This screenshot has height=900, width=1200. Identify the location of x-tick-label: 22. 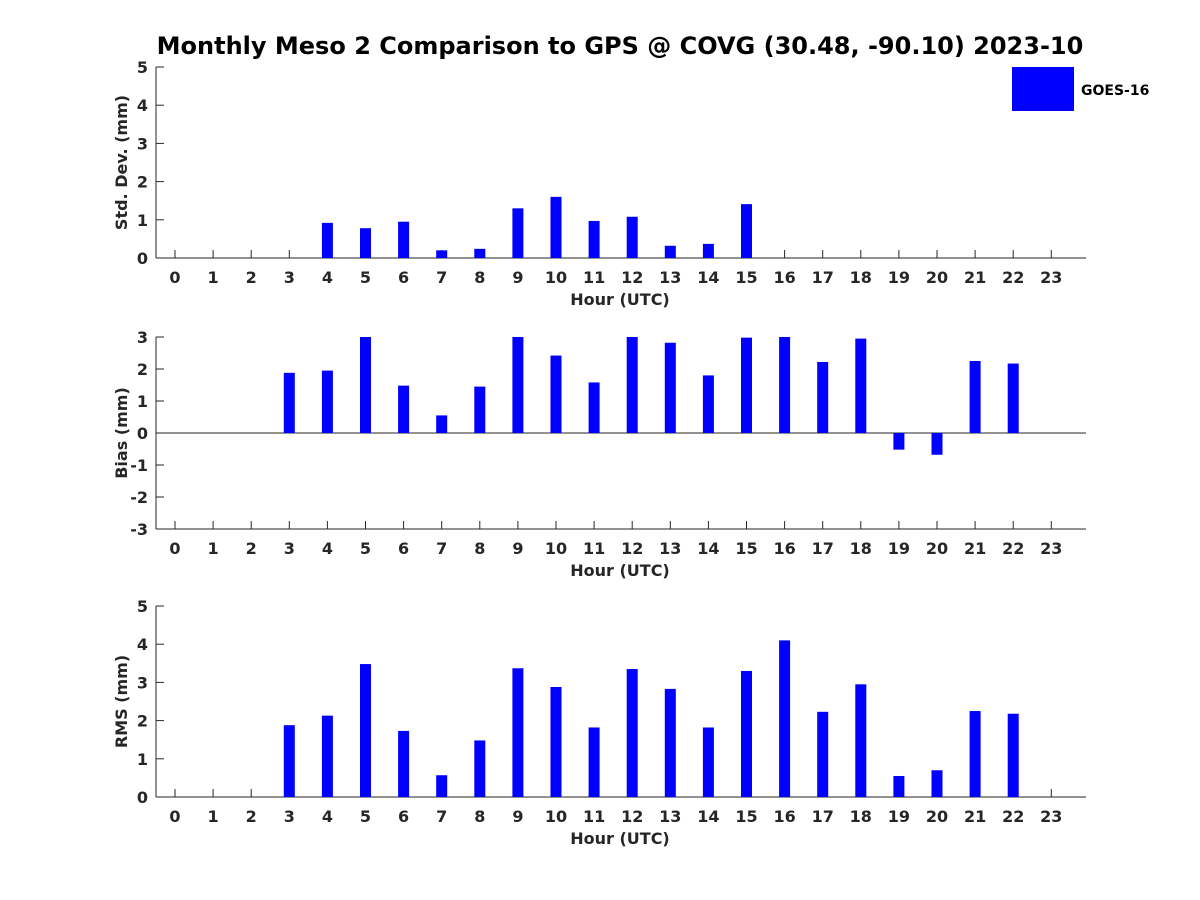
(1013, 548).